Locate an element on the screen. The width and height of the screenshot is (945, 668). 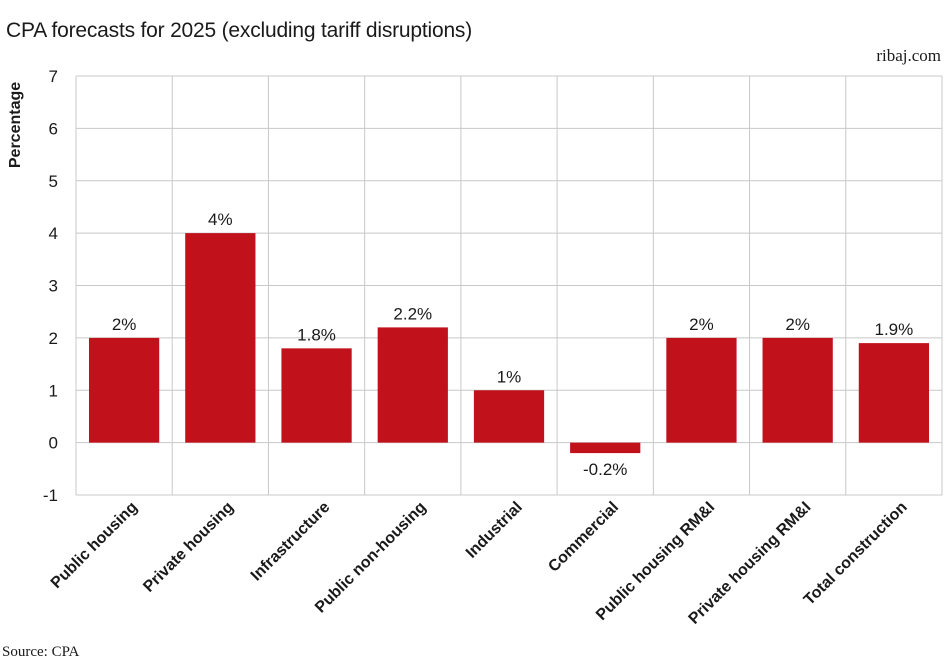
y-tick-label: 5 is located at coordinates (53, 181).